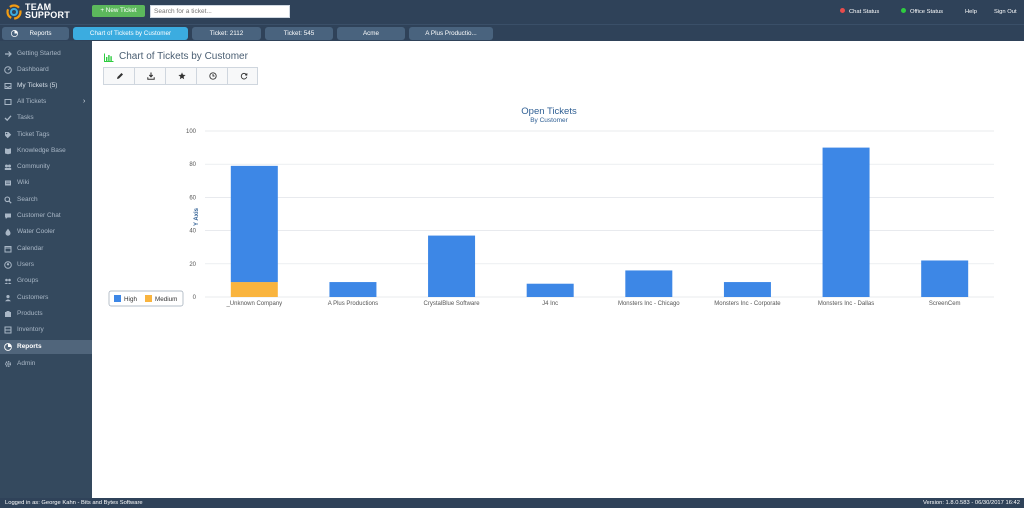  What do you see at coordinates (47, 15) in the screenshot?
I see `logo-text-line2: SUPPORT` at bounding box center [47, 15].